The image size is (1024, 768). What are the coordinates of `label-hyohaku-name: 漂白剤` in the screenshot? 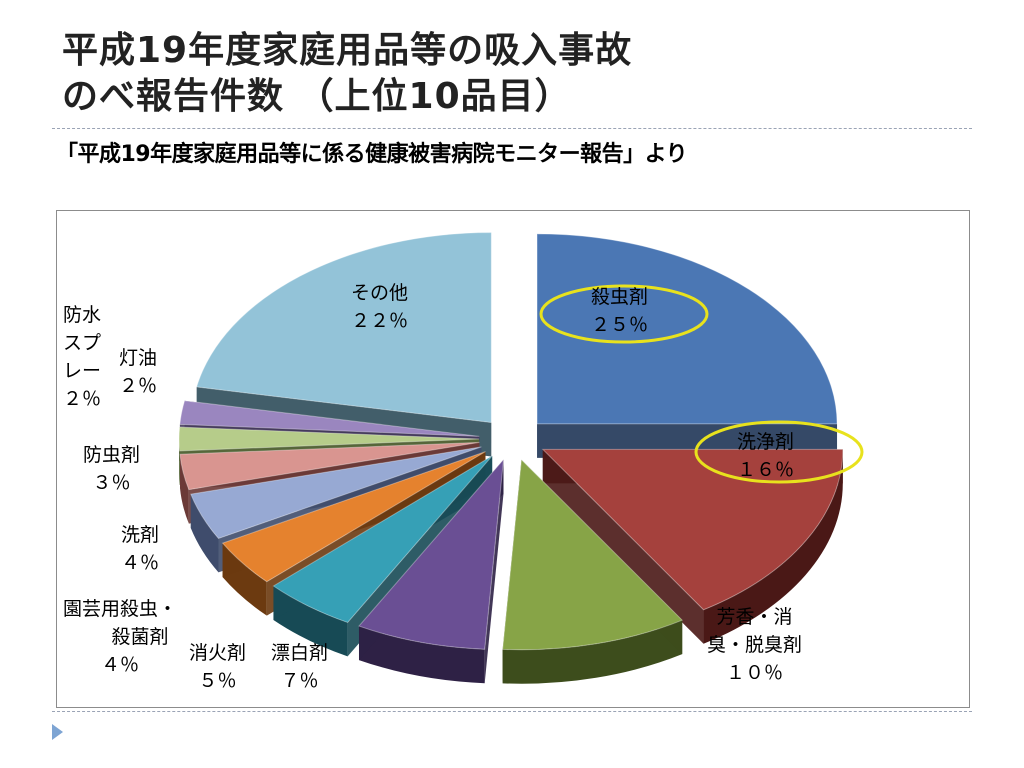 It's located at (300, 653).